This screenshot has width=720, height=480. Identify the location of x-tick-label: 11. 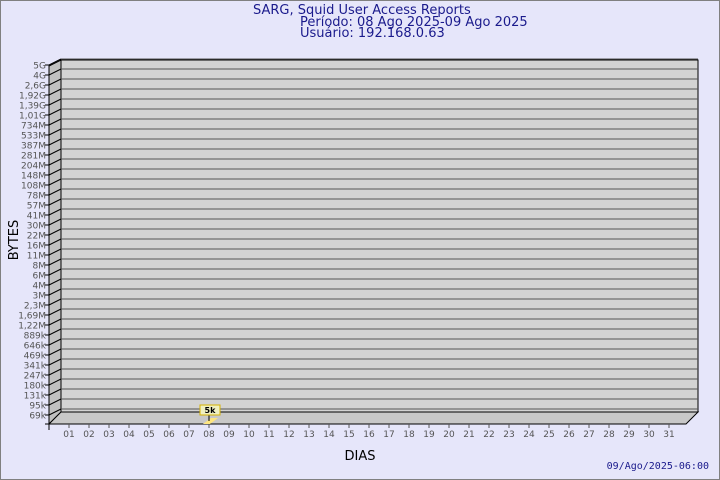
(268, 435).